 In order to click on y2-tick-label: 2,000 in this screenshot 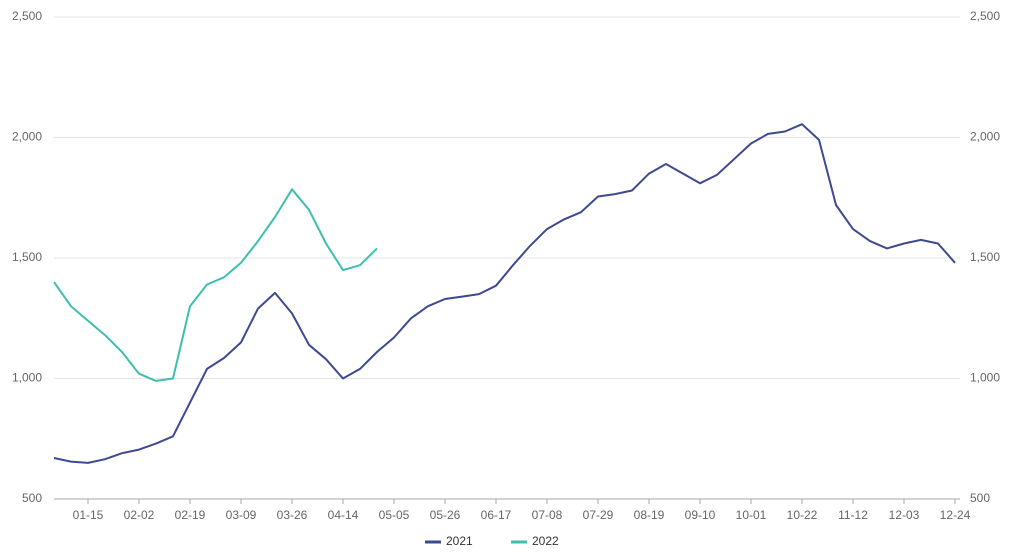, I will do `click(985, 137)`.